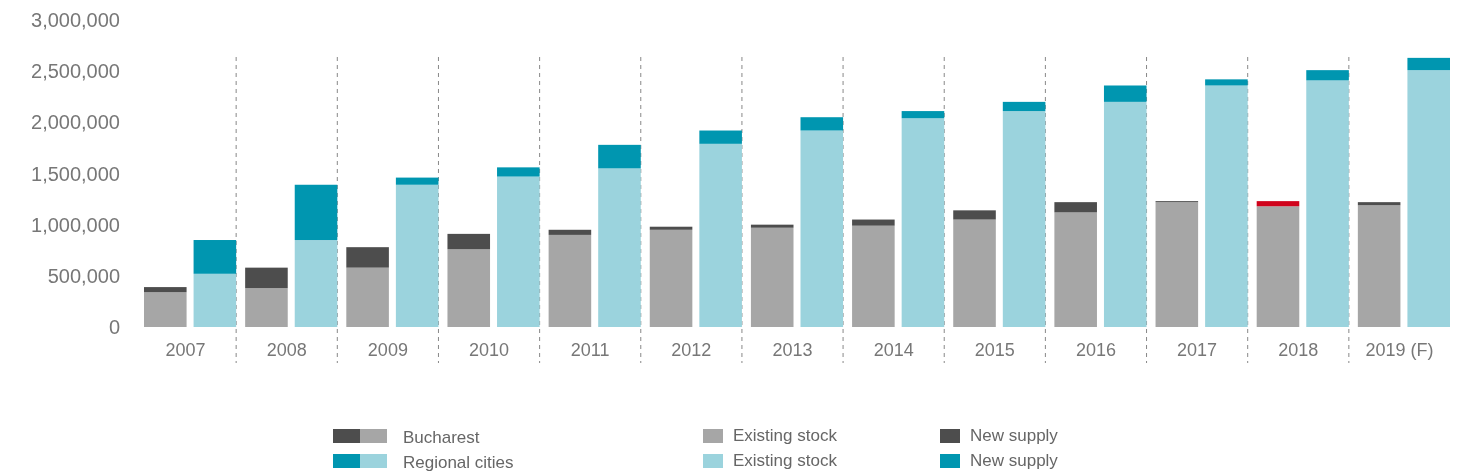 This screenshot has height=472, width=1458. Describe the element at coordinates (75, 173) in the screenshot. I see `y-tick-label: 1,500,000` at that location.